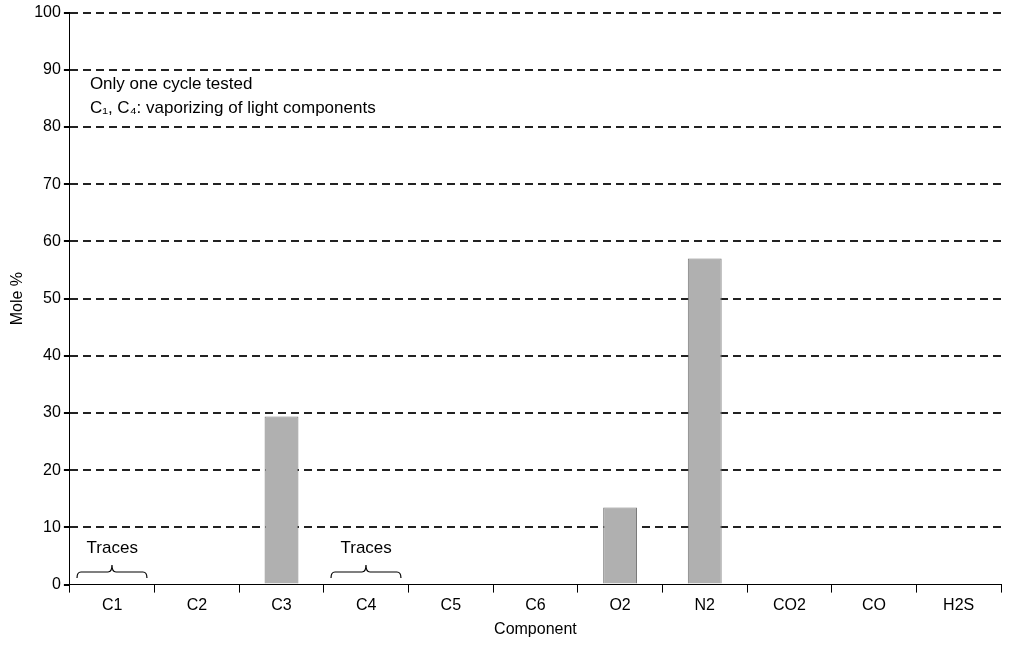  I want to click on x-tick-label: C3, so click(281, 604).